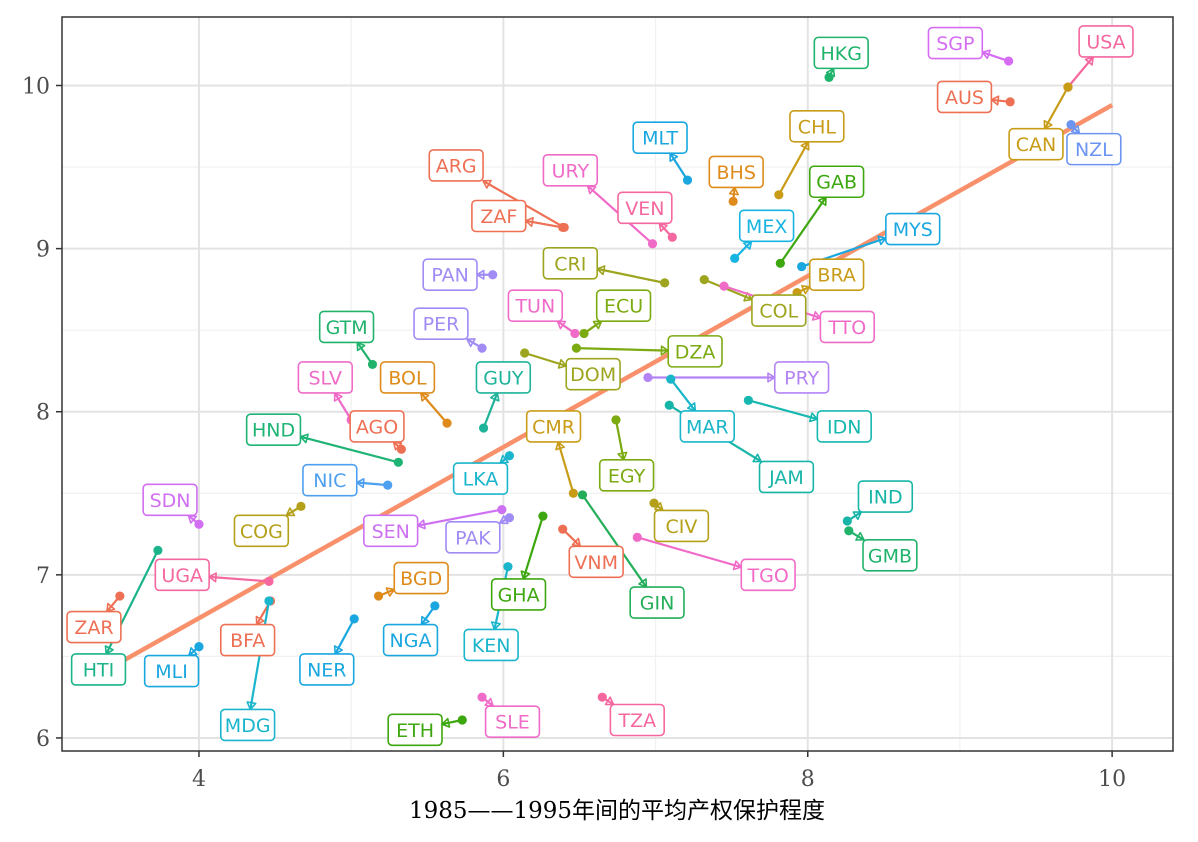 The width and height of the screenshot is (1198, 842). What do you see at coordinates (617, 811) in the screenshot?
I see `x-axis-title: 1985——1995年间的平均产权保护程度` at bounding box center [617, 811].